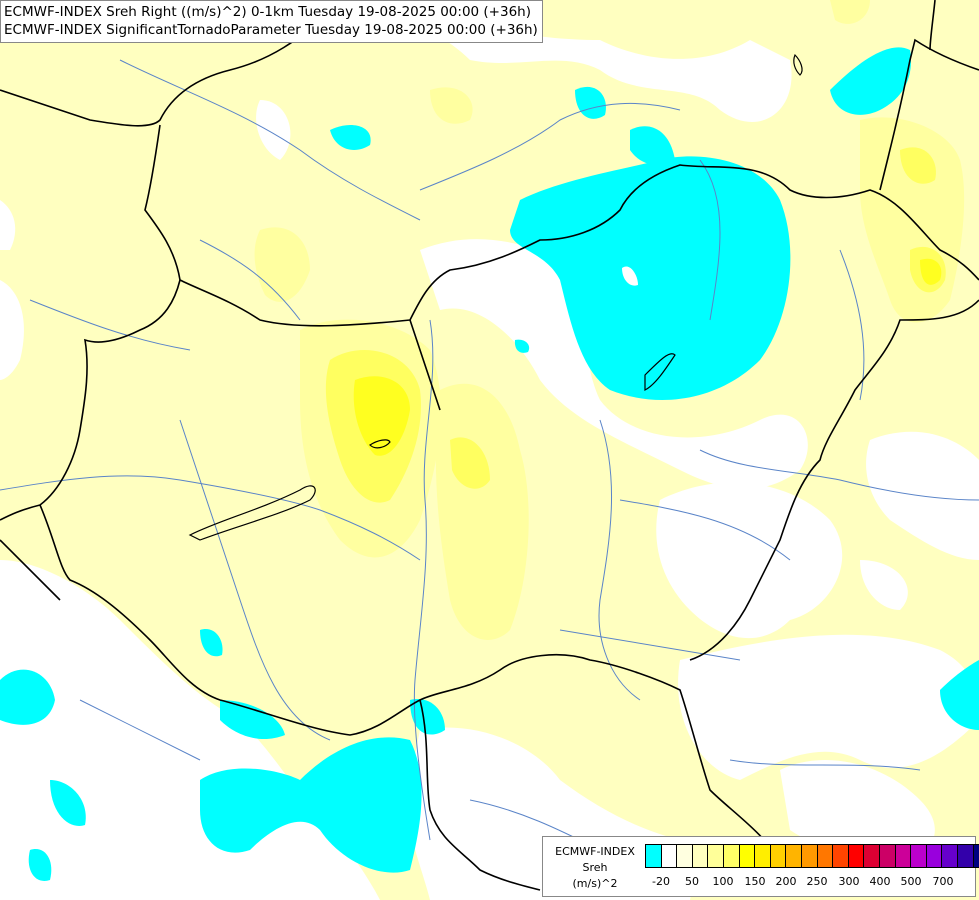 This screenshot has height=900, width=979. Describe the element at coordinates (661, 881) in the screenshot. I see `legend-tick-label: -20` at that location.